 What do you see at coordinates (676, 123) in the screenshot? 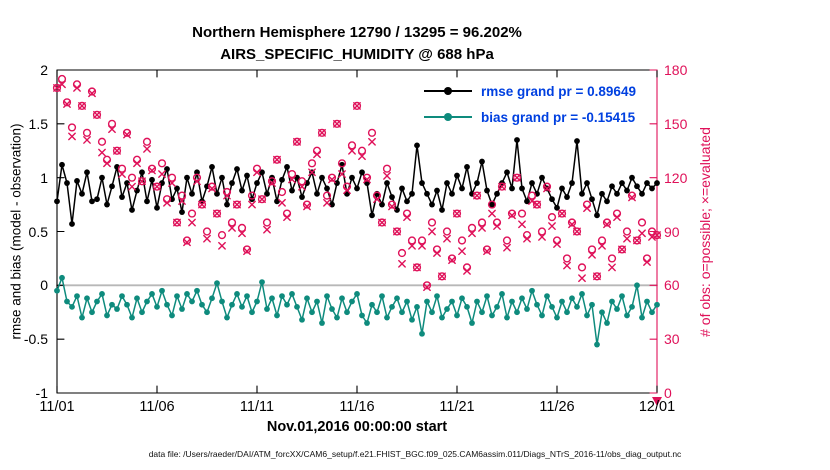
I see `y-tick-label-right: 150` at bounding box center [676, 123].